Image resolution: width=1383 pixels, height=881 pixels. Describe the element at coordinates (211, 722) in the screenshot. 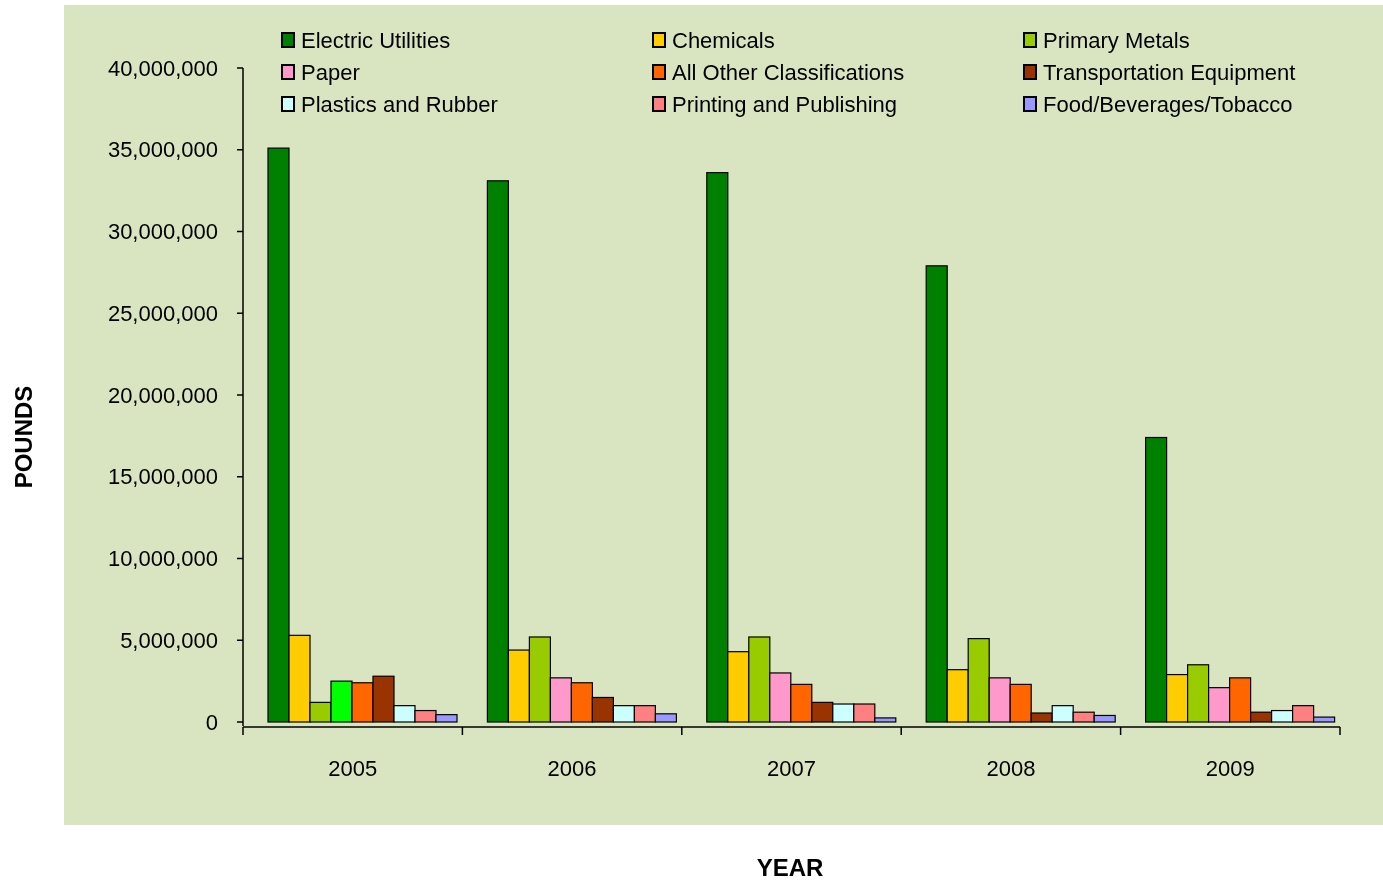

I see `y-tick-label: 0` at that location.